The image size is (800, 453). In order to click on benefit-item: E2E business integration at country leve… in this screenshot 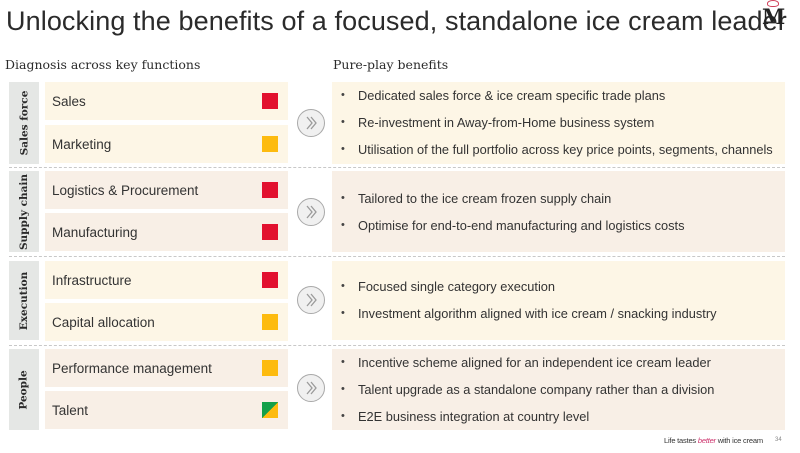, I will do `click(563, 416)`.